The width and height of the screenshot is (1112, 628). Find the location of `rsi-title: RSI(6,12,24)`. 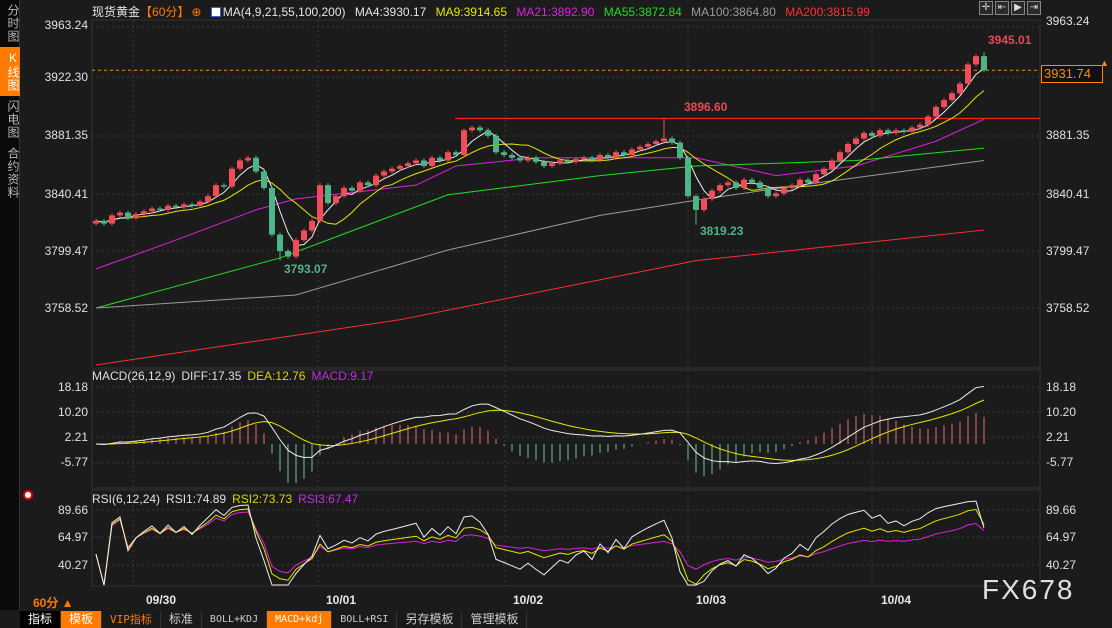

rsi-title: RSI(6,12,24) is located at coordinates (126, 499).